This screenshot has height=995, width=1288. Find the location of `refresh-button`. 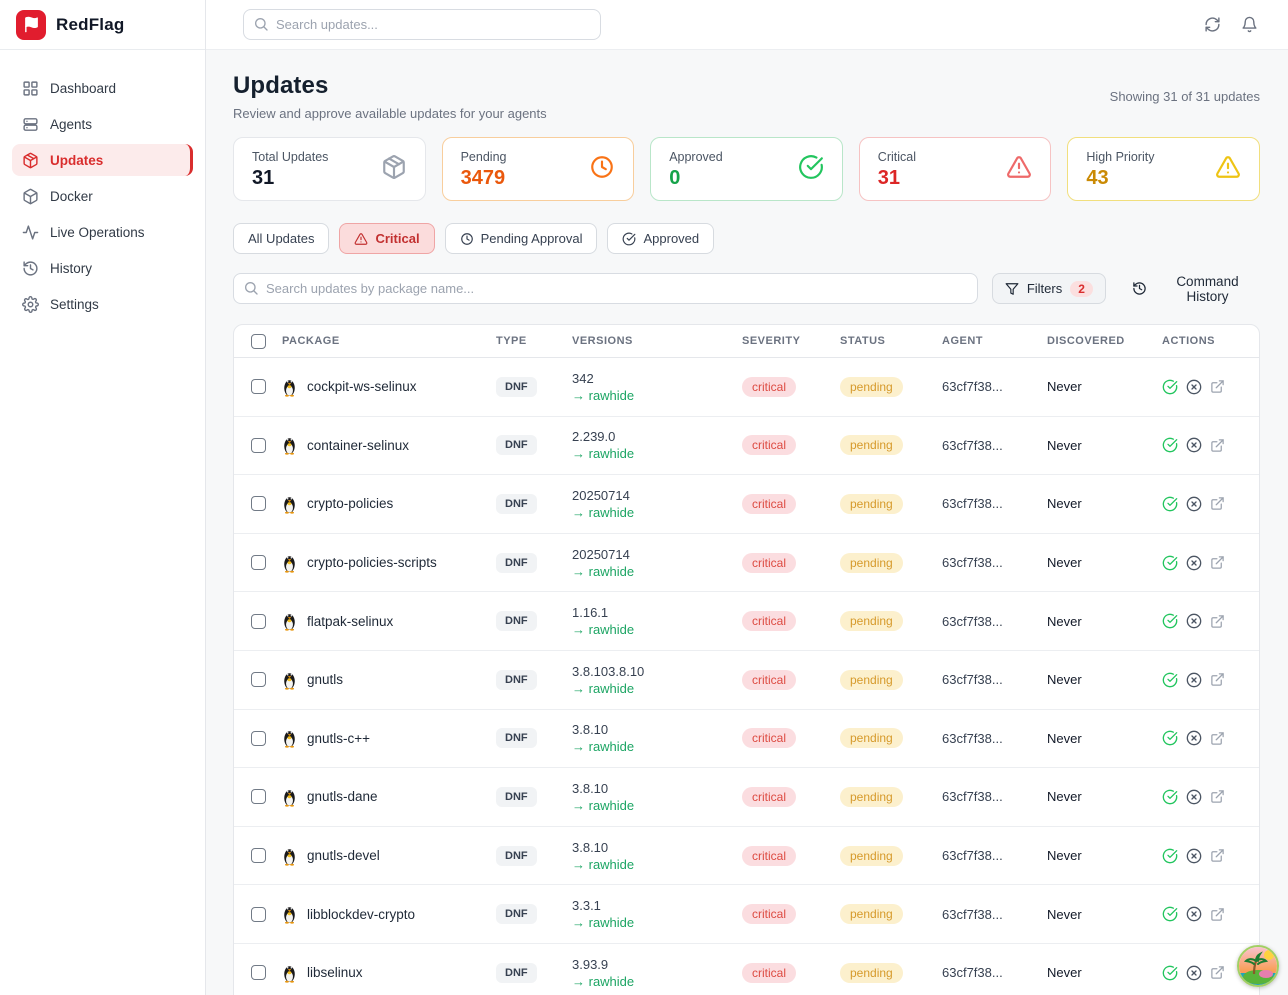

refresh-button is located at coordinates (1212, 24).